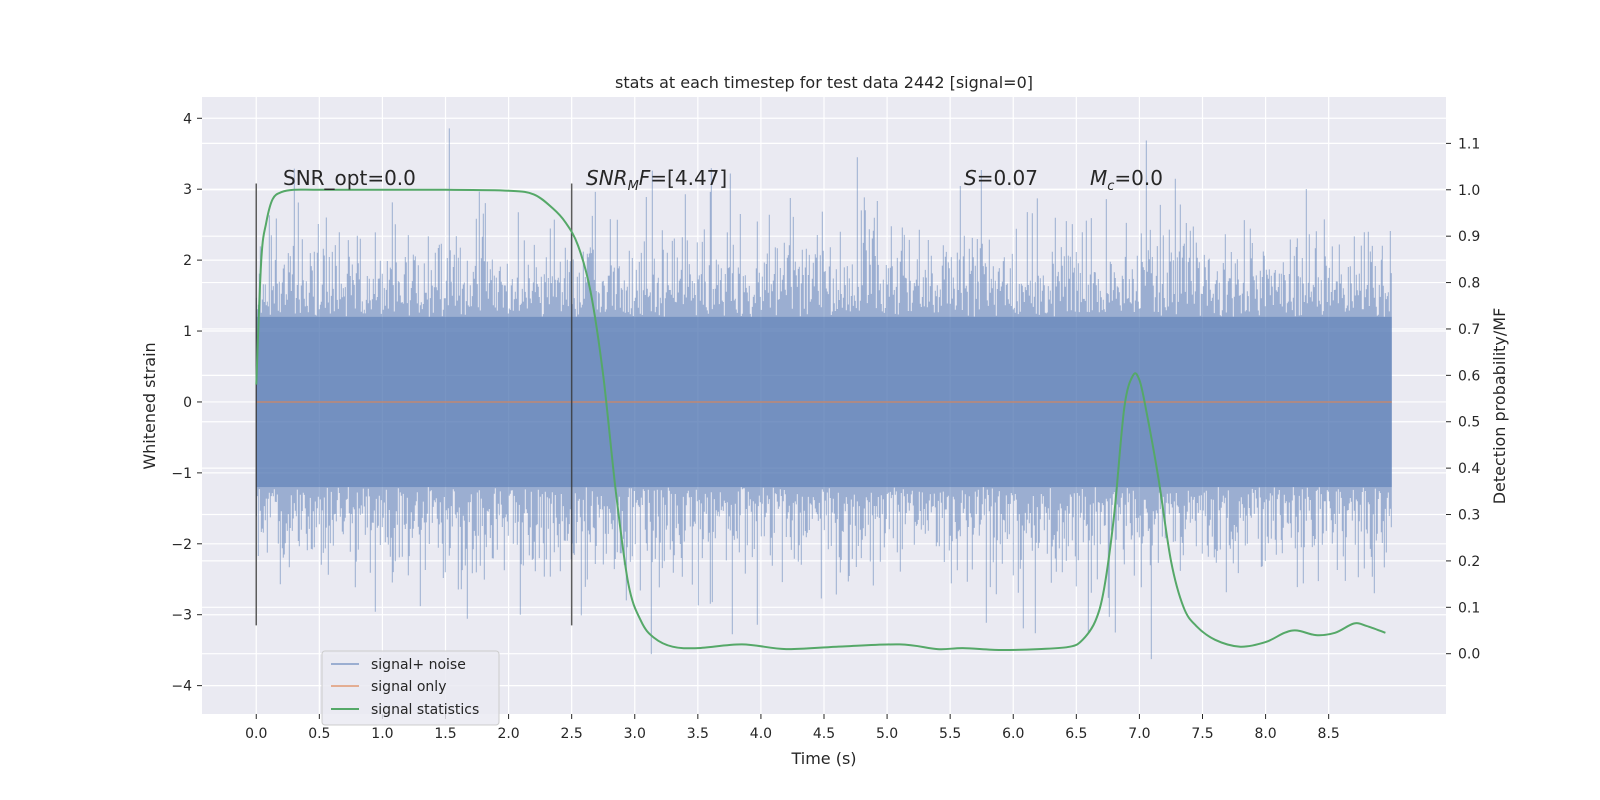 The width and height of the screenshot is (1600, 800). I want to click on annotation-snr-mf-value: =[4.47], so click(688, 178).